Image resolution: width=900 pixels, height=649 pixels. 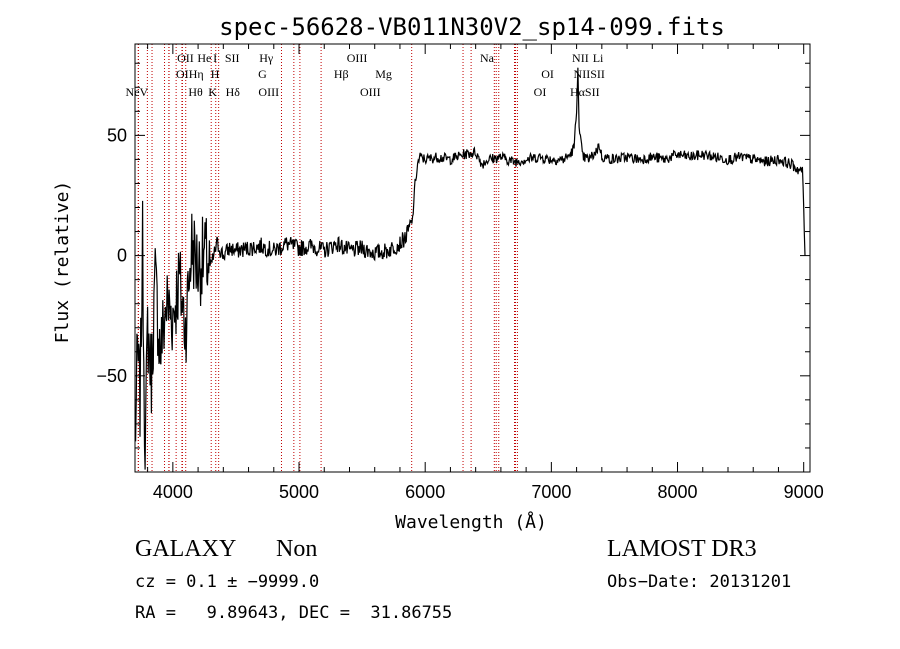 What do you see at coordinates (487, 58) in the screenshot?
I see `emission-line-label: Na` at bounding box center [487, 58].